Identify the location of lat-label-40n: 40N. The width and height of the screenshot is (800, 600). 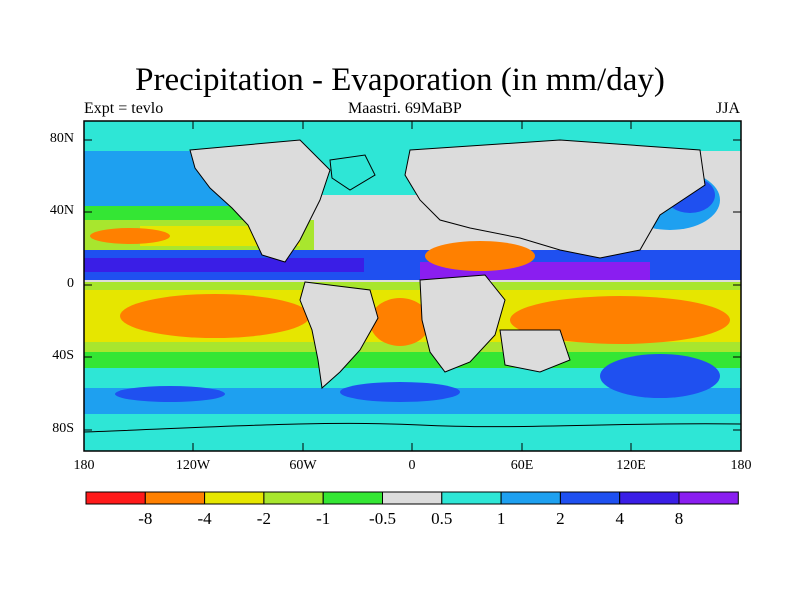
(61, 210).